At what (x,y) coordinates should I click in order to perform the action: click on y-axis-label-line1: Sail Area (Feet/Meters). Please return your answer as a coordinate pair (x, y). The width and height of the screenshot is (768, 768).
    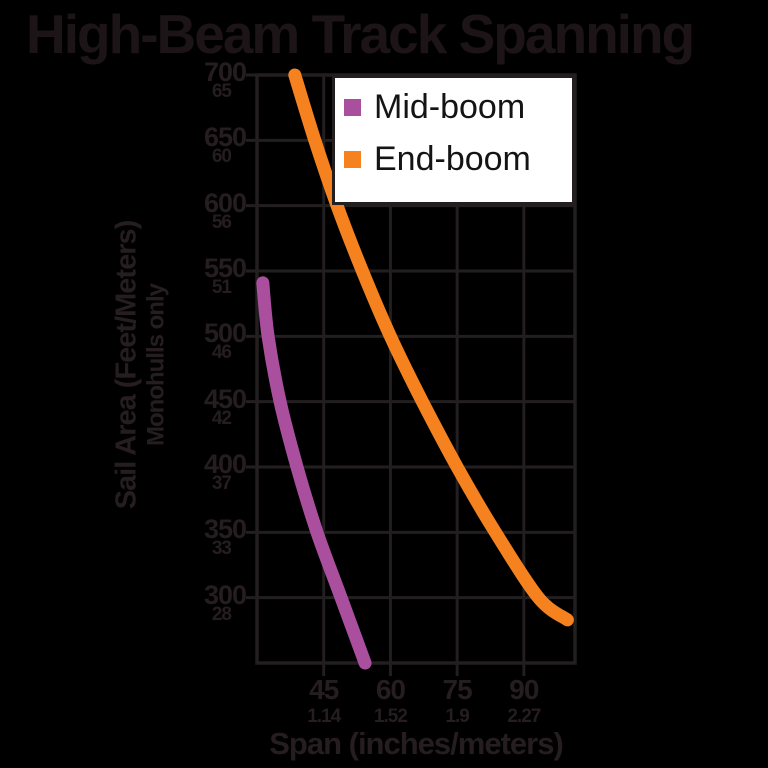
    Looking at the image, I should click on (126, 365).